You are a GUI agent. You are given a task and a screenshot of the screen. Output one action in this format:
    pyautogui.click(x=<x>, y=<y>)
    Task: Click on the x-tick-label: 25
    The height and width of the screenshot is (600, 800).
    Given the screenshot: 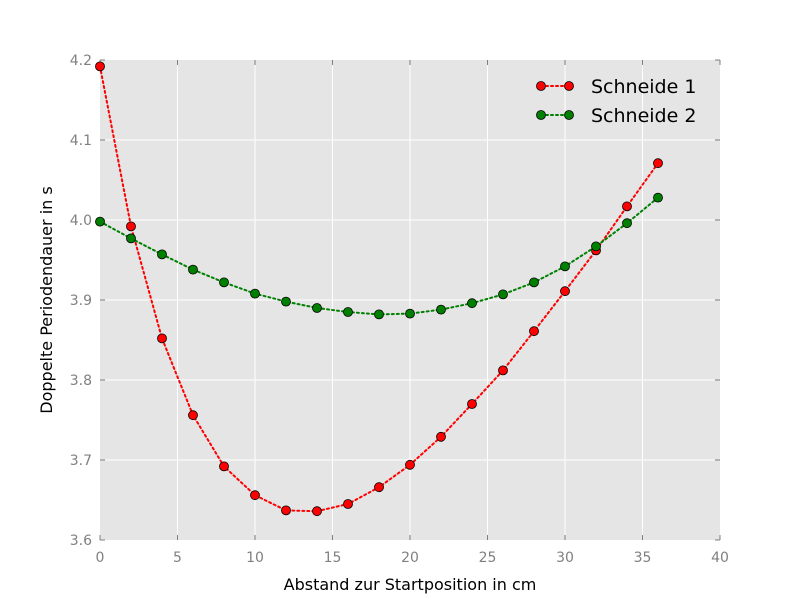 What is the action you would take?
    pyautogui.click(x=488, y=558)
    